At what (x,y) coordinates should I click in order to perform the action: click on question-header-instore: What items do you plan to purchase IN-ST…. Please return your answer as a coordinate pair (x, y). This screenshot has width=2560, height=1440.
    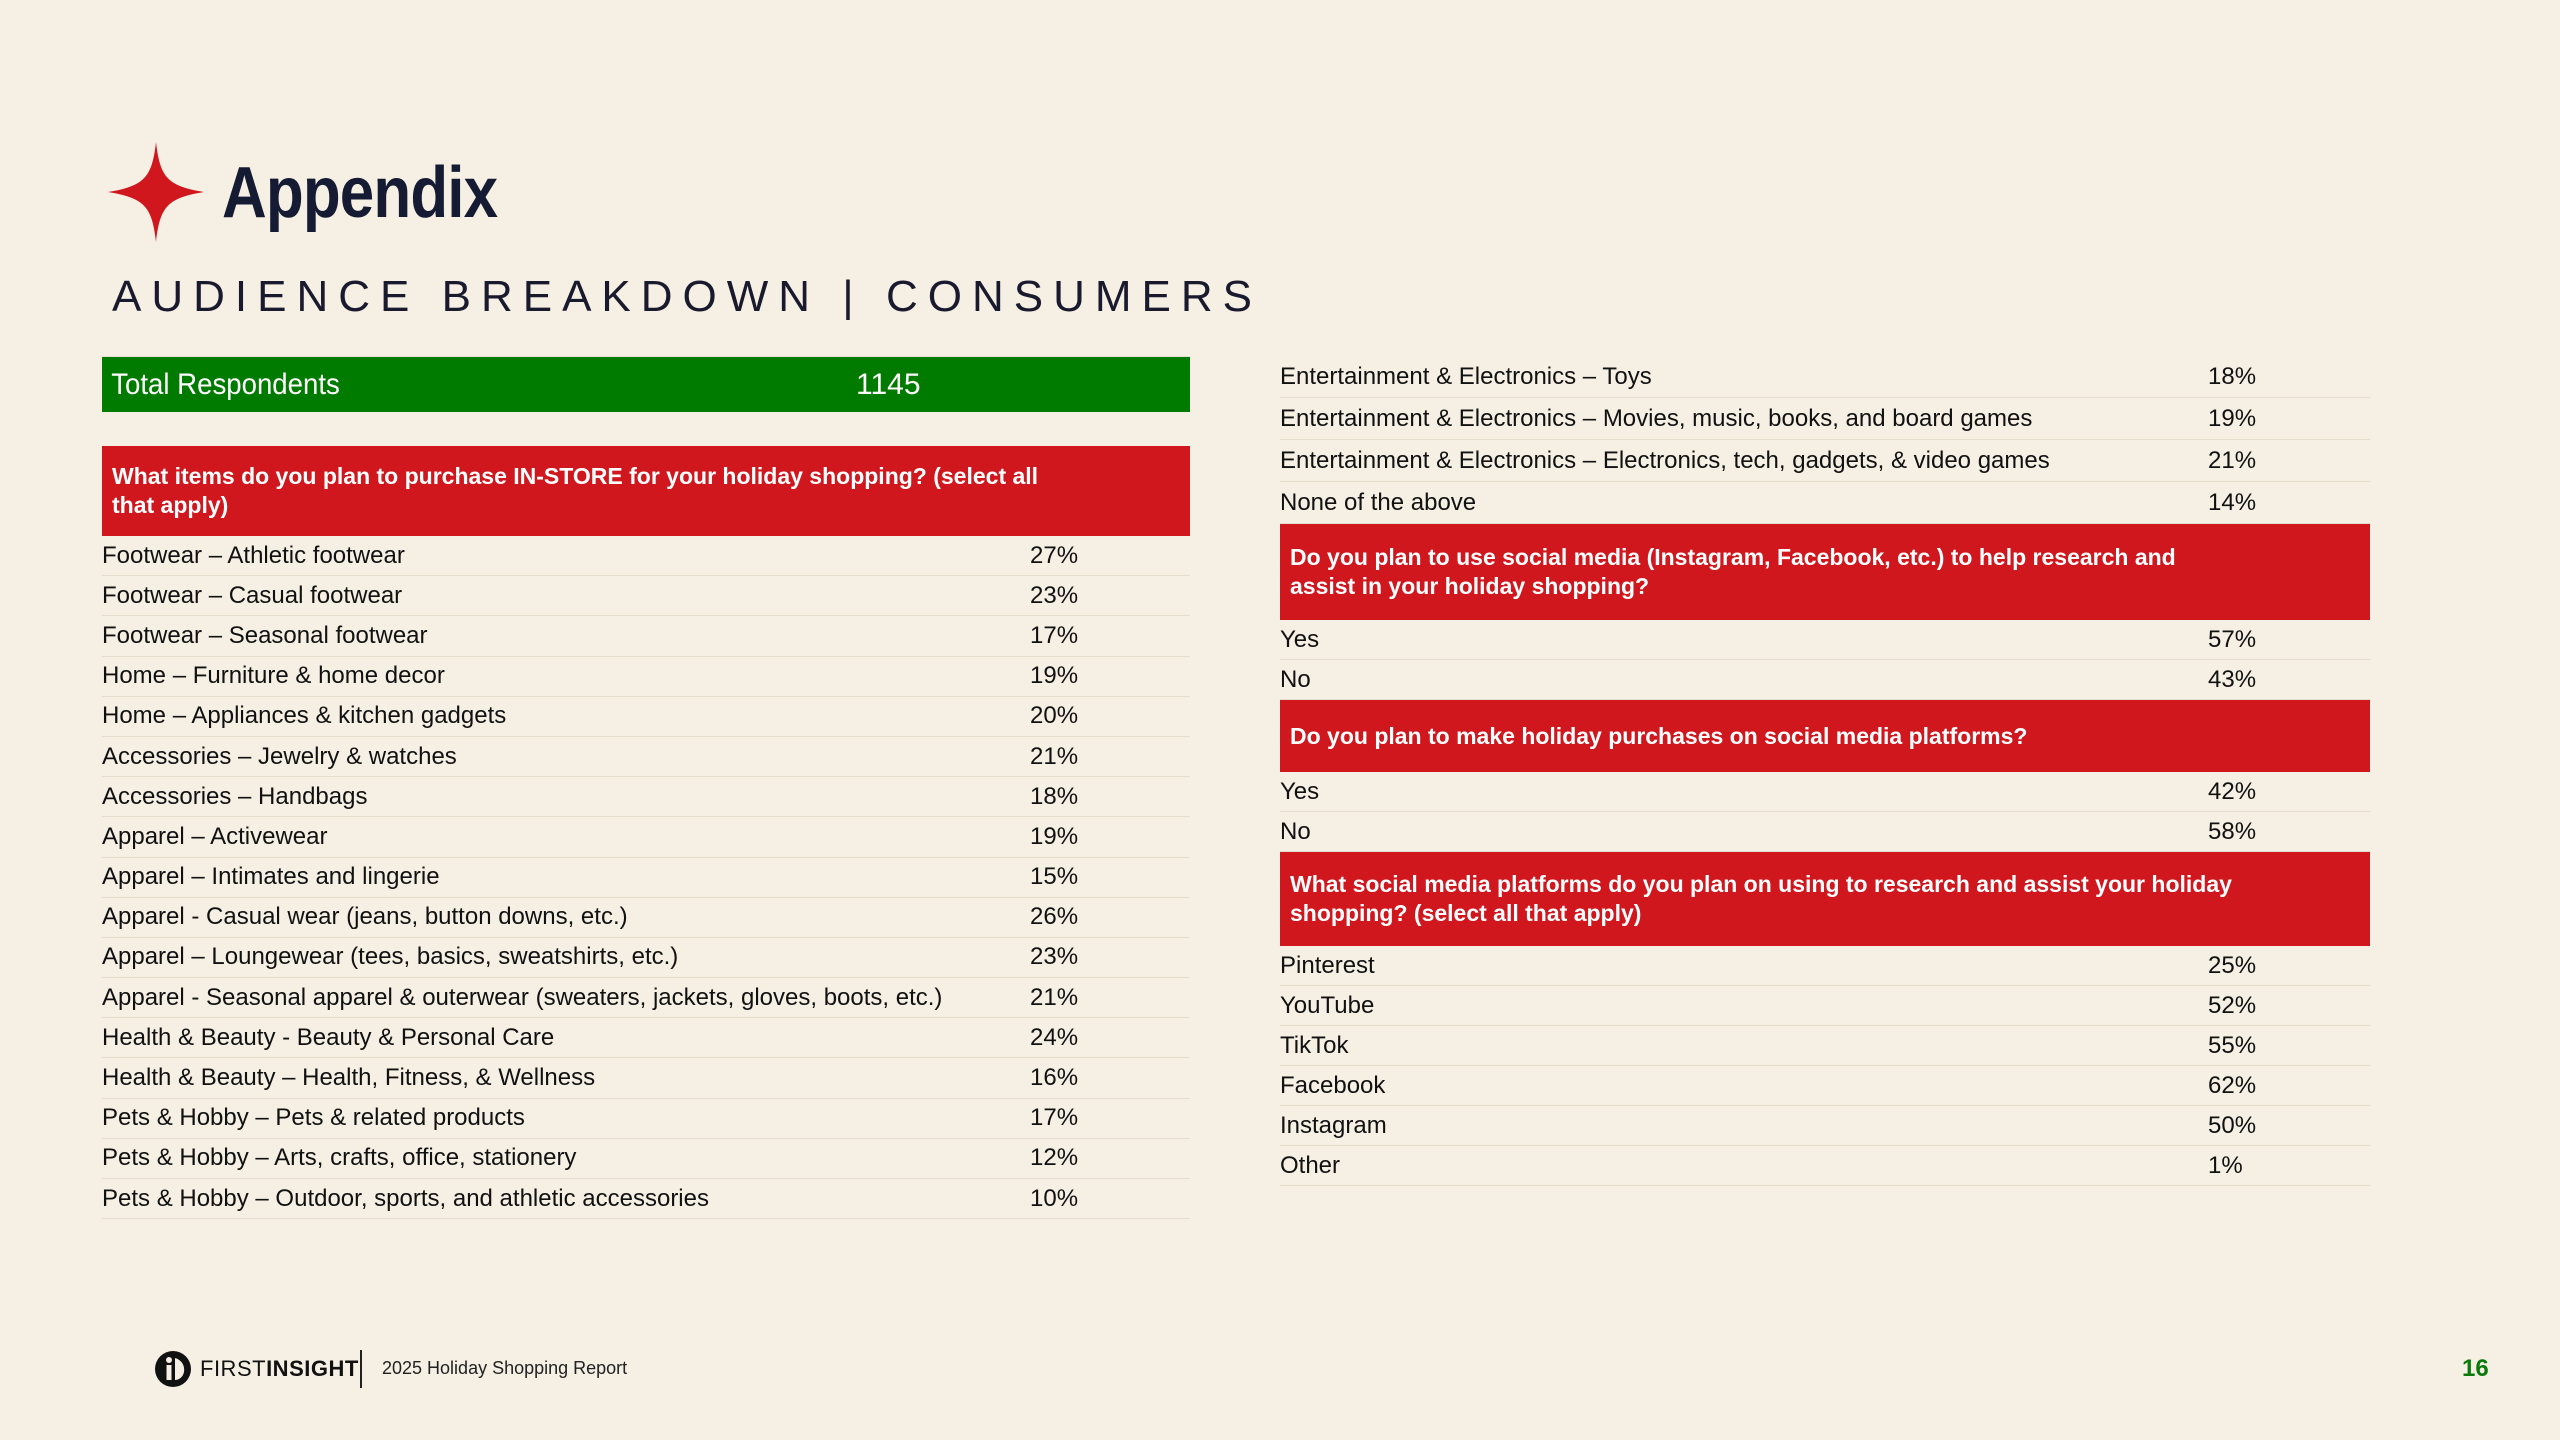
    Looking at the image, I should click on (646, 491).